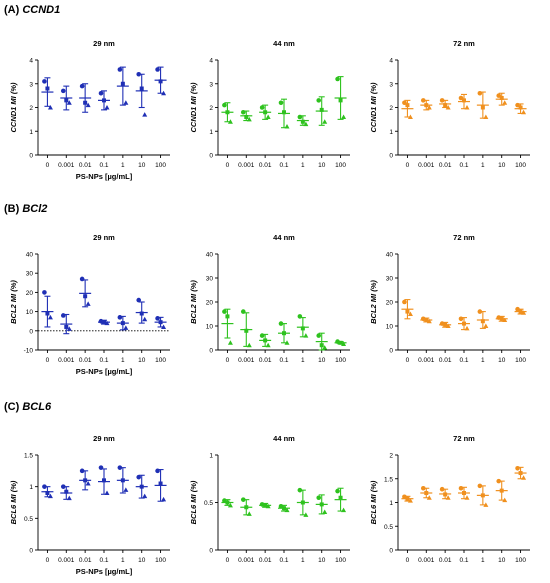  Describe the element at coordinates (340, 165) in the screenshot. I see `x-tick-label: 100` at that location.